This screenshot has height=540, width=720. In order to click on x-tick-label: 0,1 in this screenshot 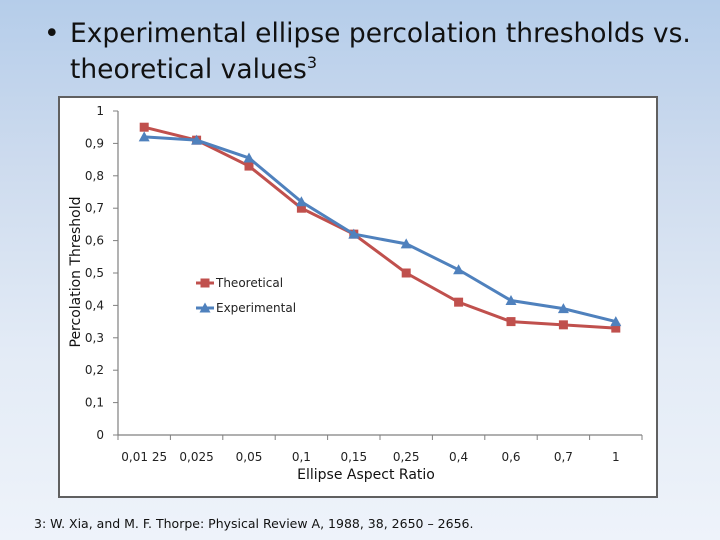, I will do `click(301, 457)`.